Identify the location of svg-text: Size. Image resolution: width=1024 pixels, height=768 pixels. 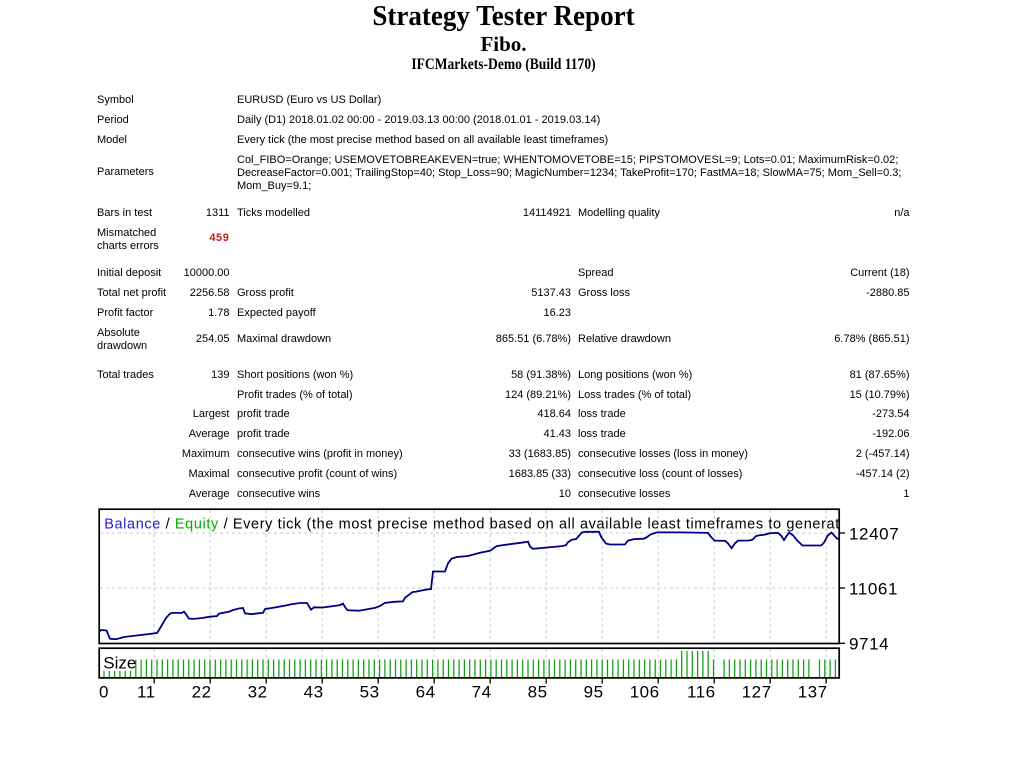
(119, 663).